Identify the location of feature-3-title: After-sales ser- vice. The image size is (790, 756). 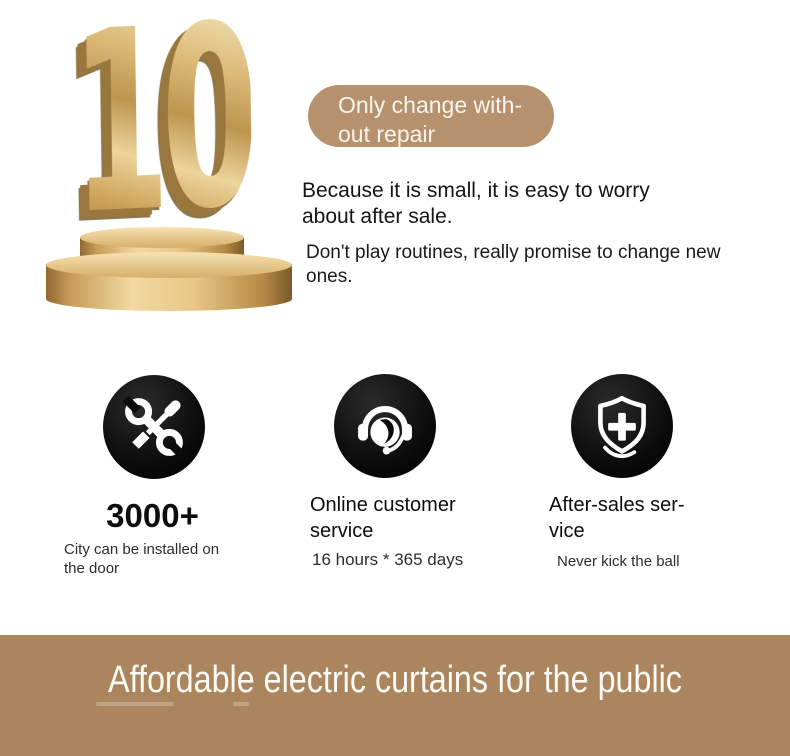
(617, 518).